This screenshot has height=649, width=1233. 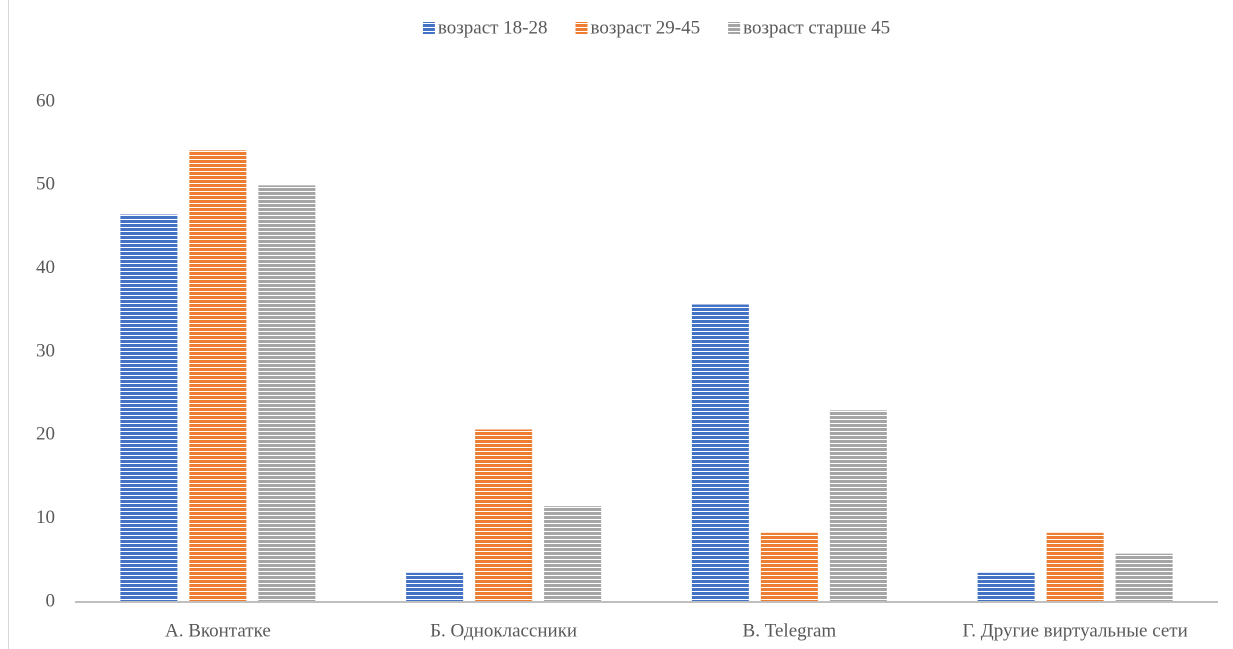 What do you see at coordinates (51, 600) in the screenshot?
I see `y-tick-label: 0` at bounding box center [51, 600].